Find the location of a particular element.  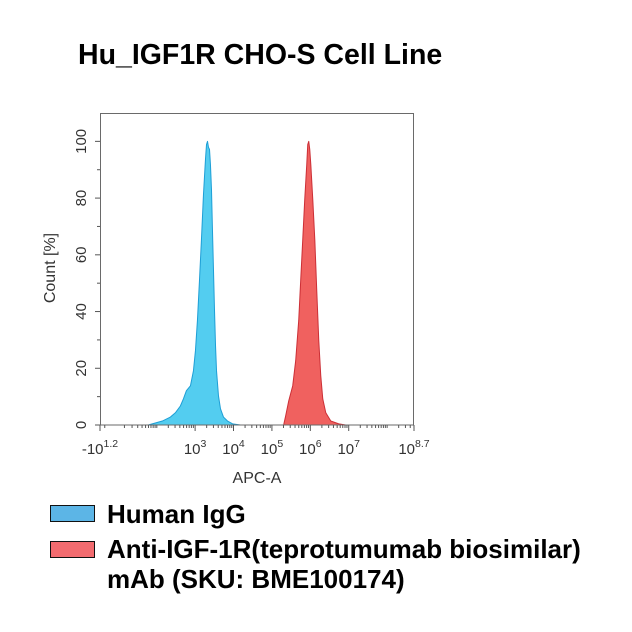

x-tick-label-exponent: 7 is located at coordinates (357, 444).